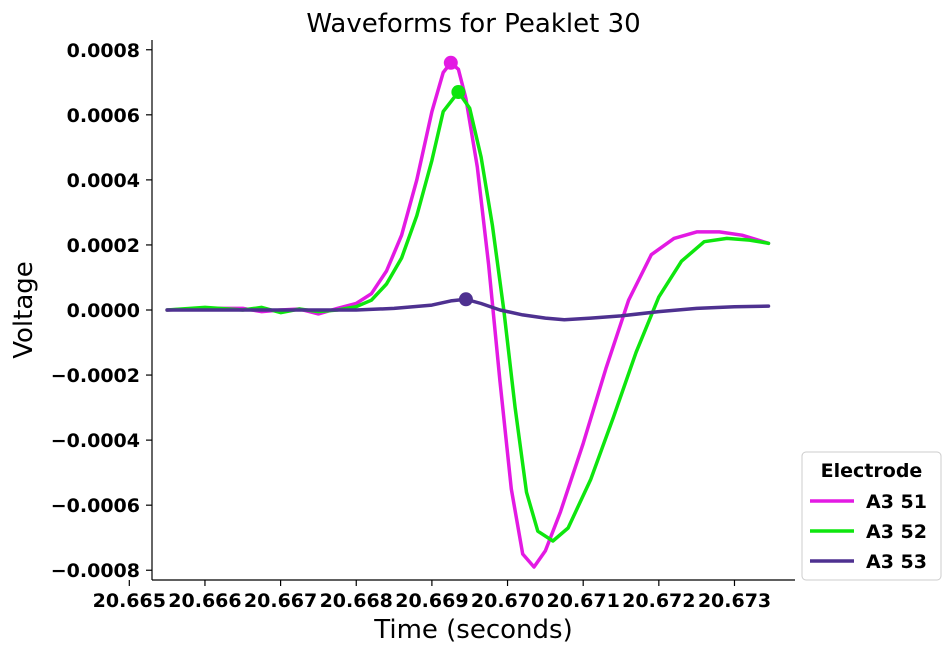  Describe the element at coordinates (103, 181) in the screenshot. I see `y-tick-label: 0.0004` at that location.